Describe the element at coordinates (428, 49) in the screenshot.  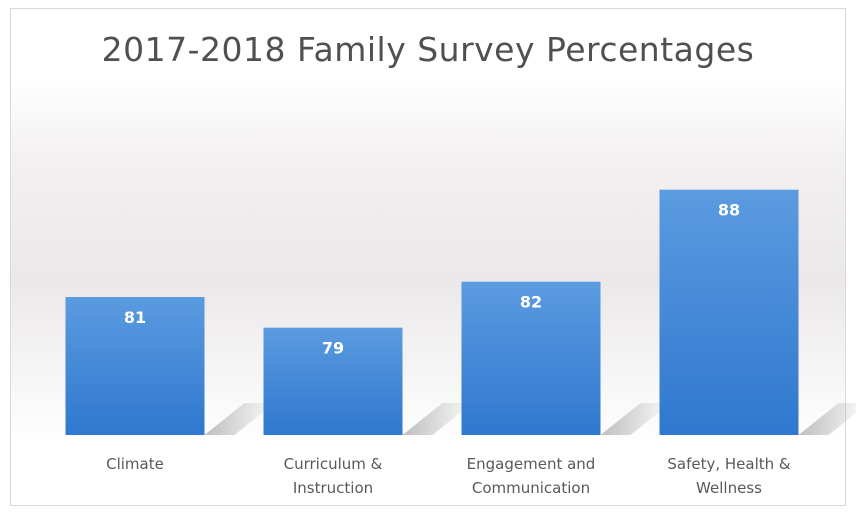
I see `chart-title: 2017-2018 Family Survey Percentages` at that location.